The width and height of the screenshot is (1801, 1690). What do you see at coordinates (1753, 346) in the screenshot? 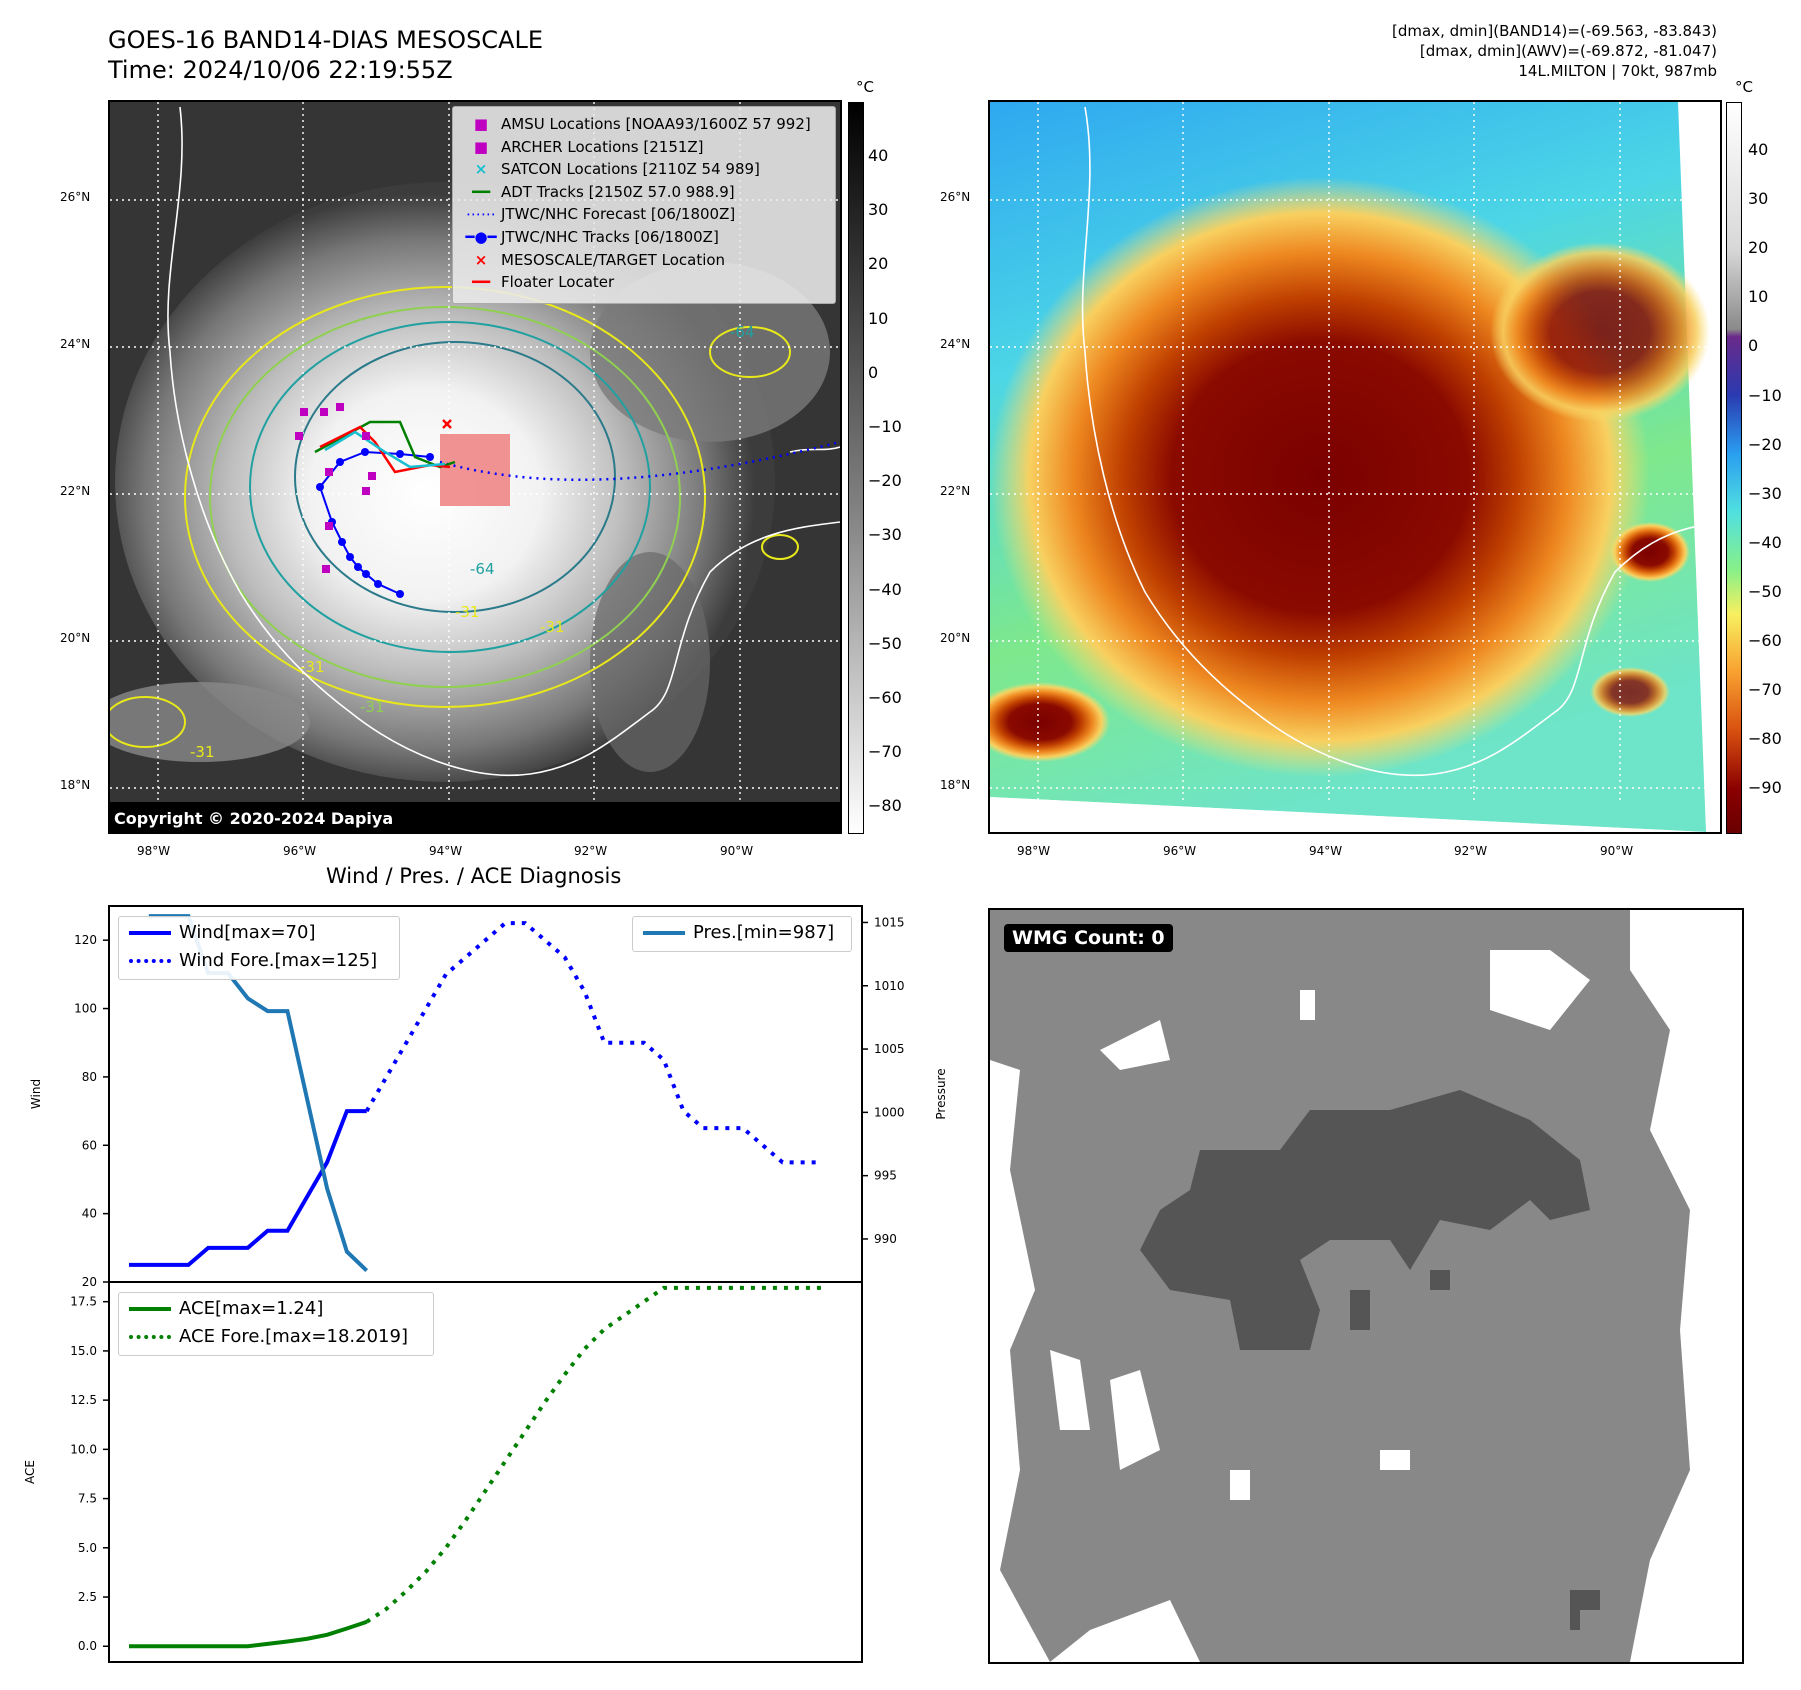
I see `awv-colorbar-tick: 0` at bounding box center [1753, 346].